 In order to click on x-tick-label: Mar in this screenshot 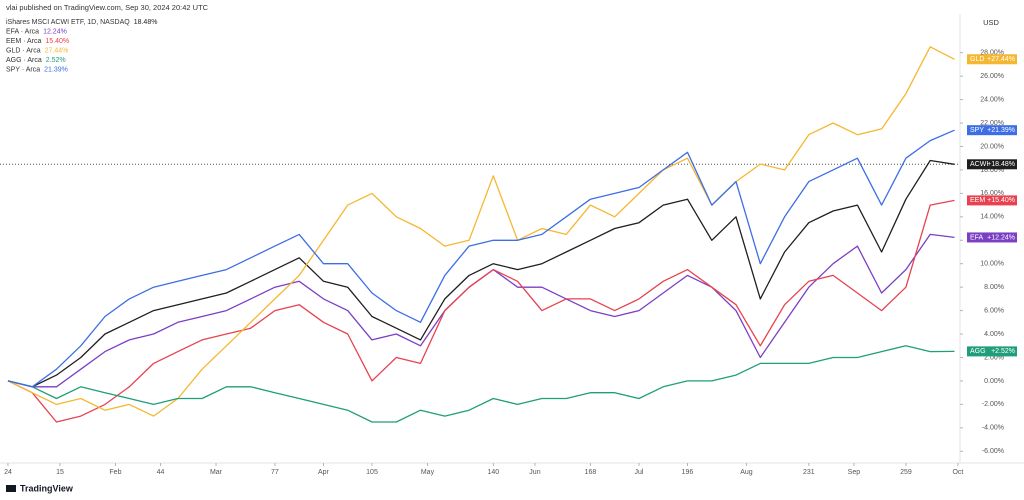, I will do `click(216, 472)`.